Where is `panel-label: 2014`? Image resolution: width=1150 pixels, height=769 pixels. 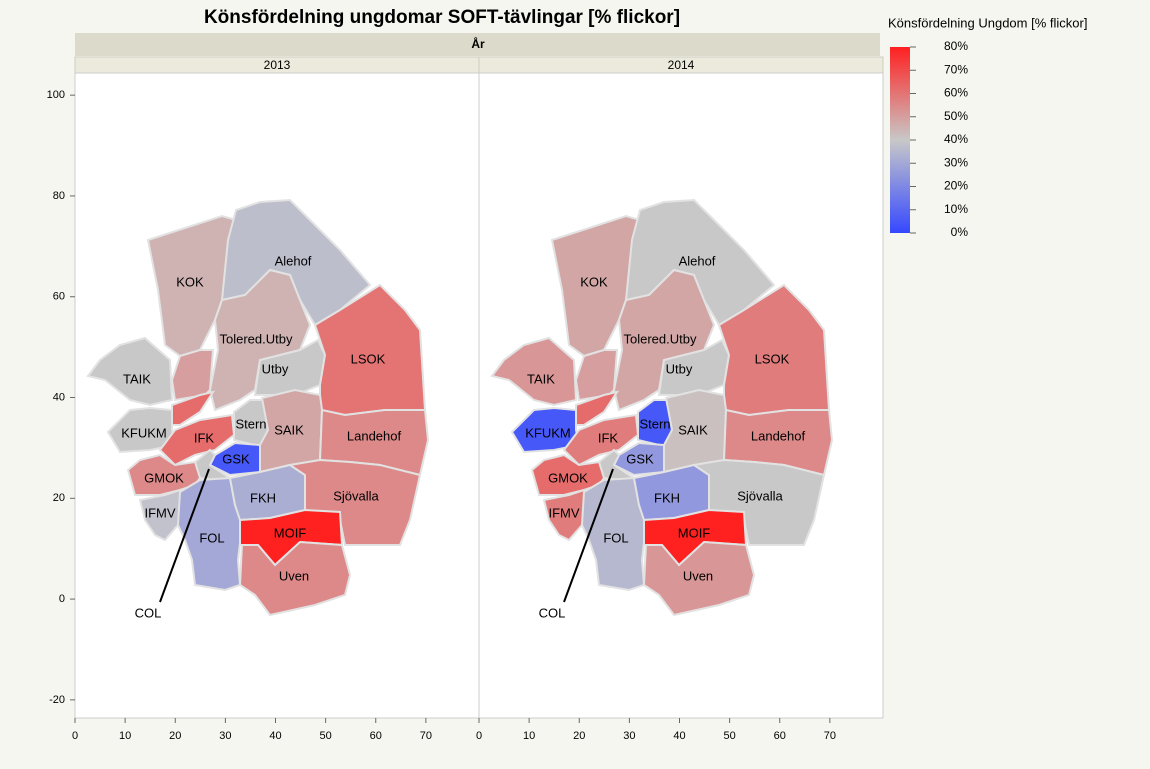 panel-label: 2014 is located at coordinates (681, 65).